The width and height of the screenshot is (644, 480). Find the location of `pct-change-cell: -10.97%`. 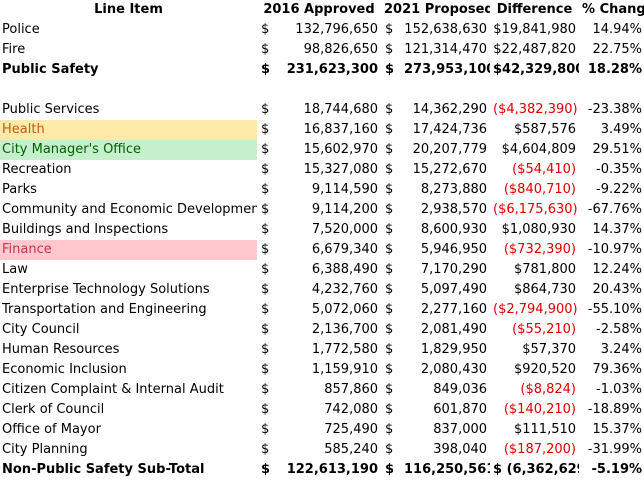

pct-change-cell: -10.97% is located at coordinates (615, 249).